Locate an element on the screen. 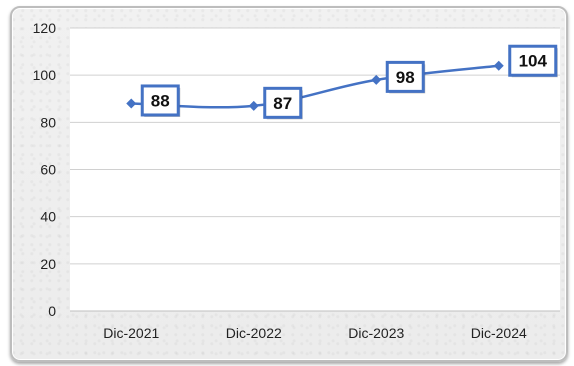 The width and height of the screenshot is (574, 366). x-category-label: Dic-2022 is located at coordinates (254, 333).